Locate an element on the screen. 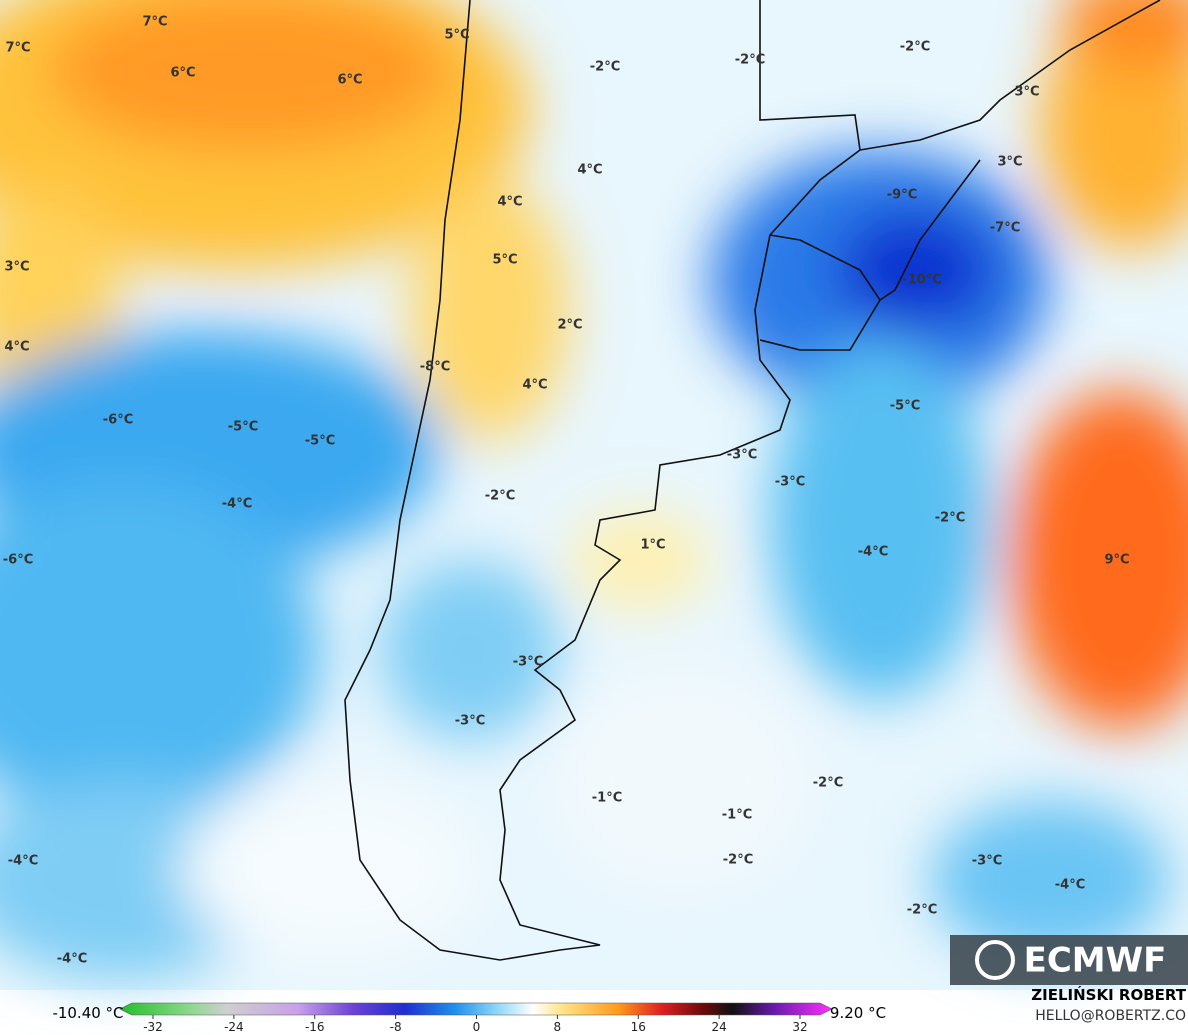  colorbar-min: -10.40 °C is located at coordinates (87, 1013).